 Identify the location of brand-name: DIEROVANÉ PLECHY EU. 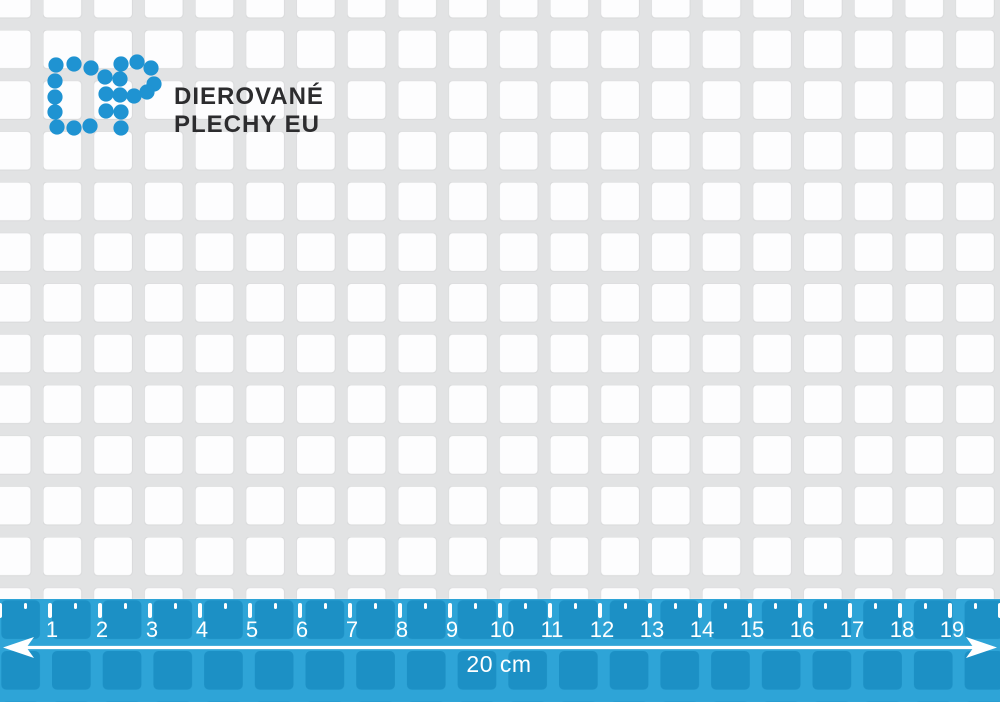
(249, 111).